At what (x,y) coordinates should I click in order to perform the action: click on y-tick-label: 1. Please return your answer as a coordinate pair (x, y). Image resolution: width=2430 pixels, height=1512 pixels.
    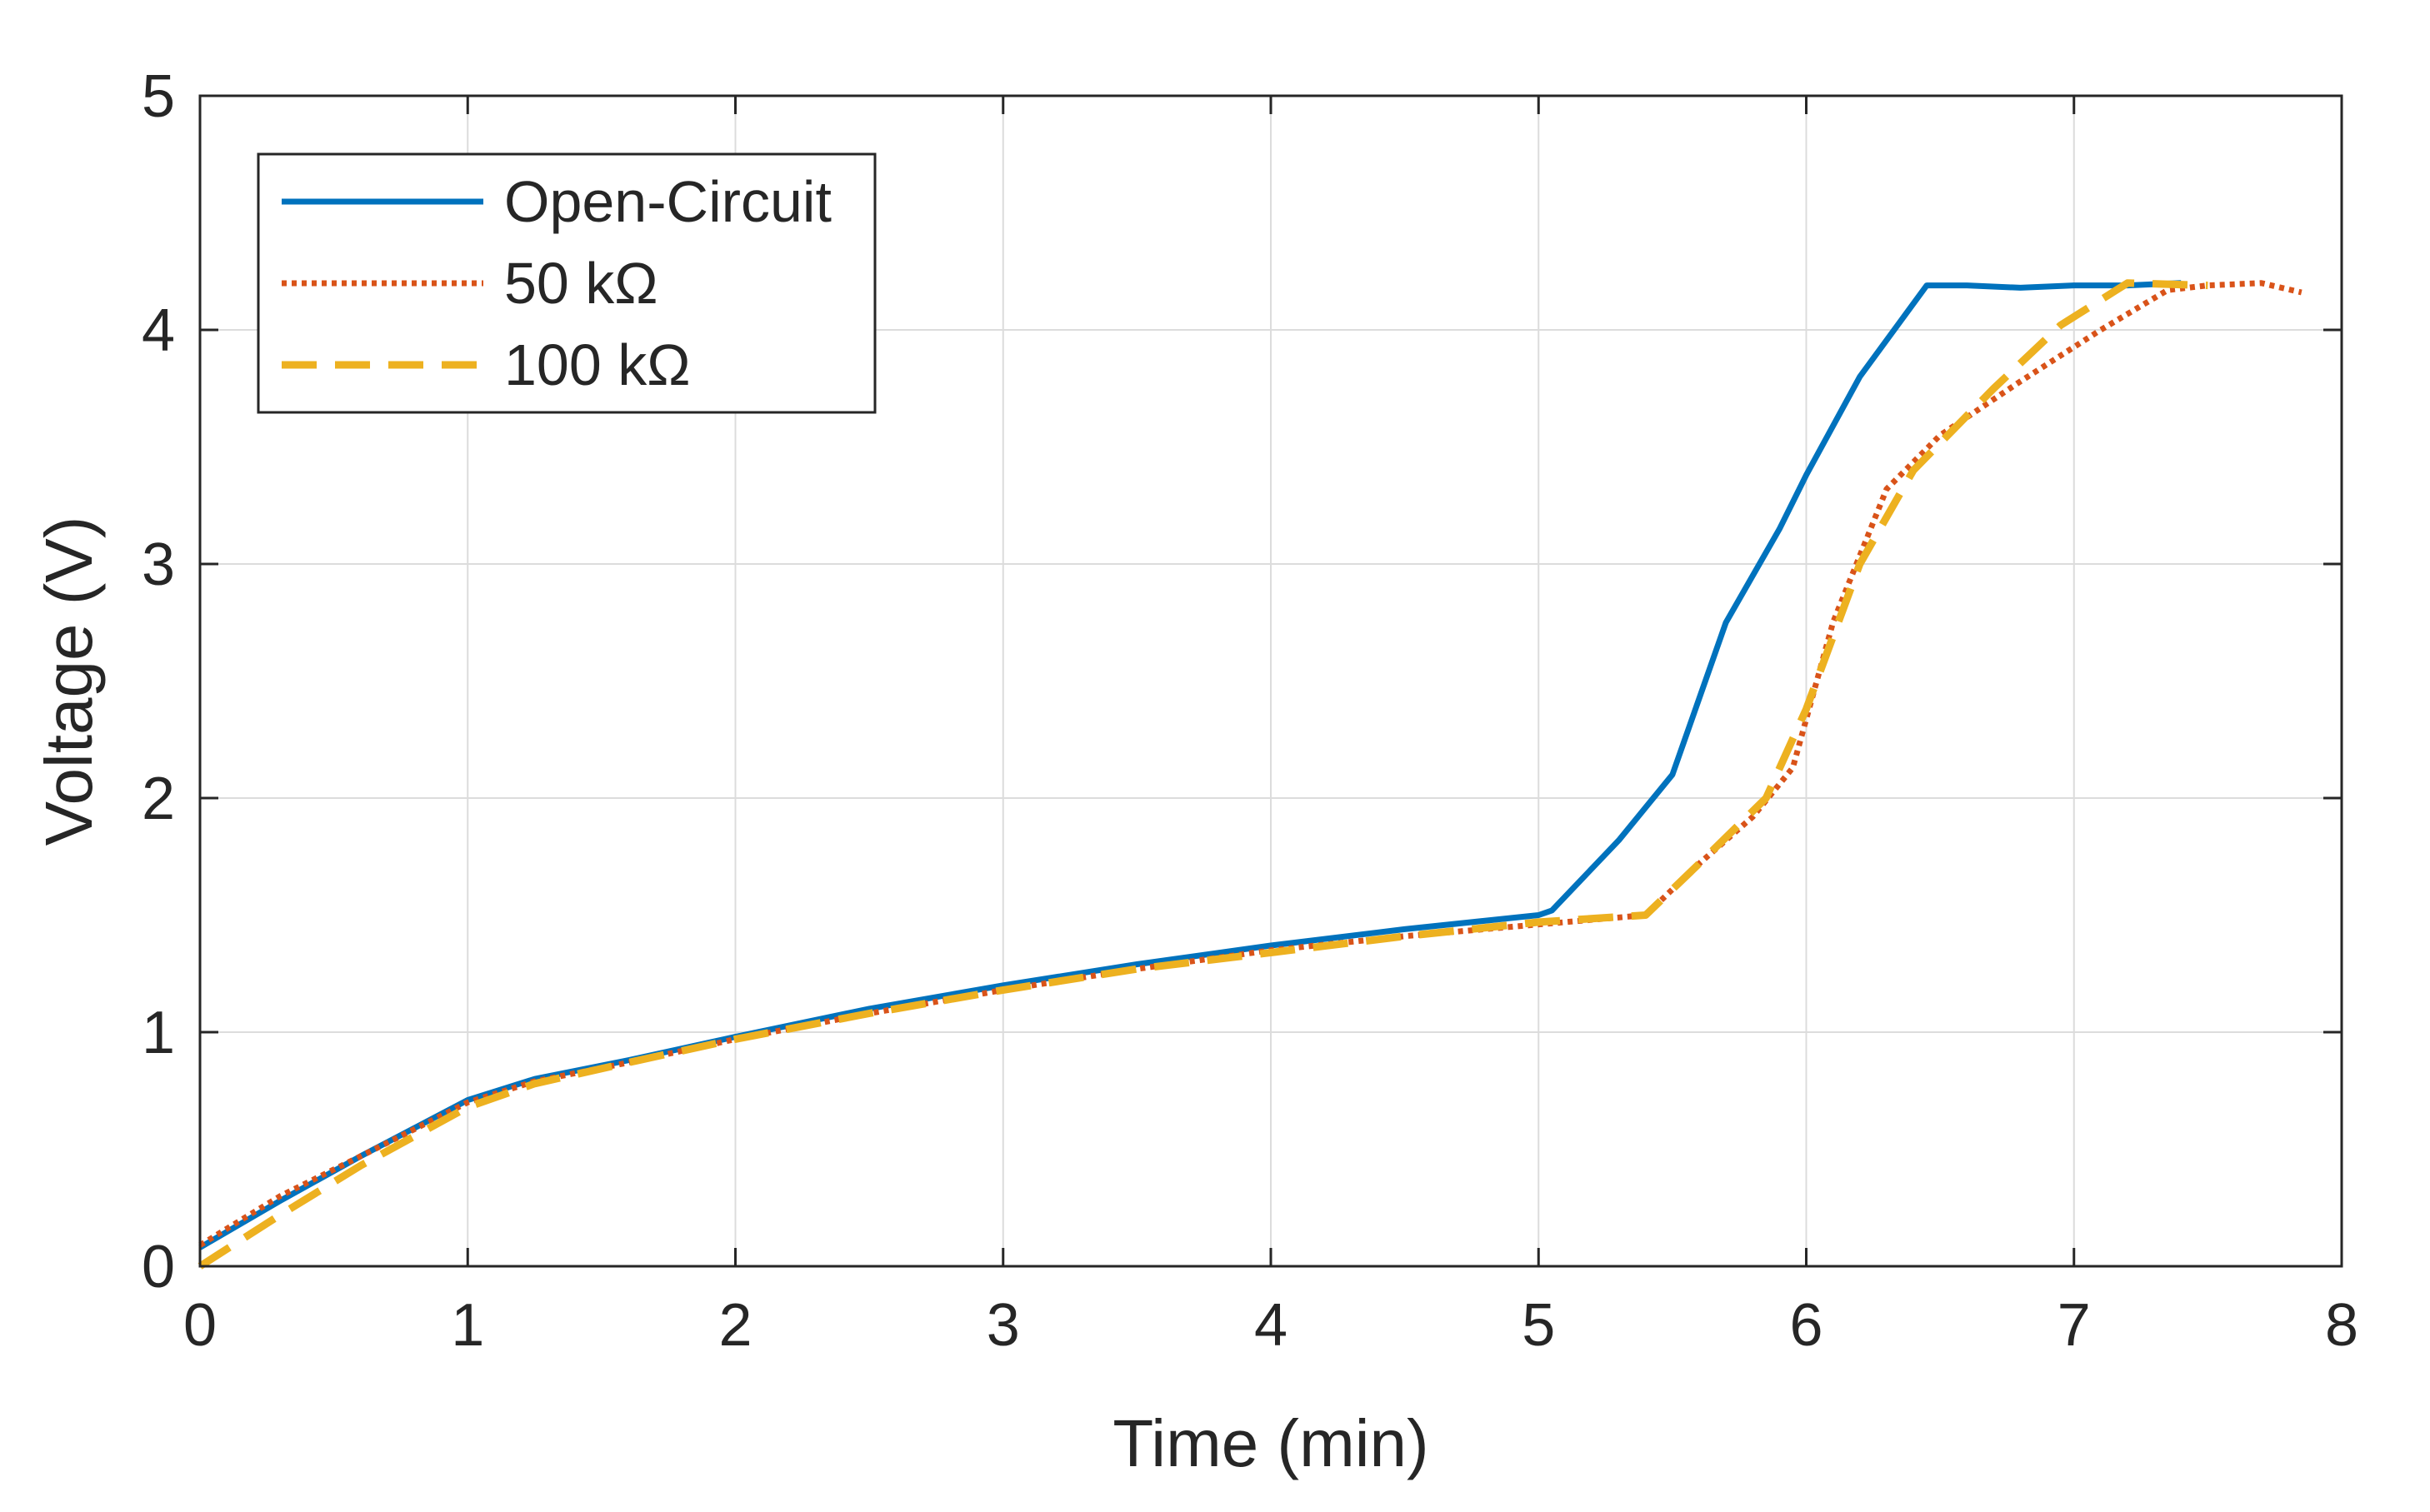
    Looking at the image, I should click on (158, 1033).